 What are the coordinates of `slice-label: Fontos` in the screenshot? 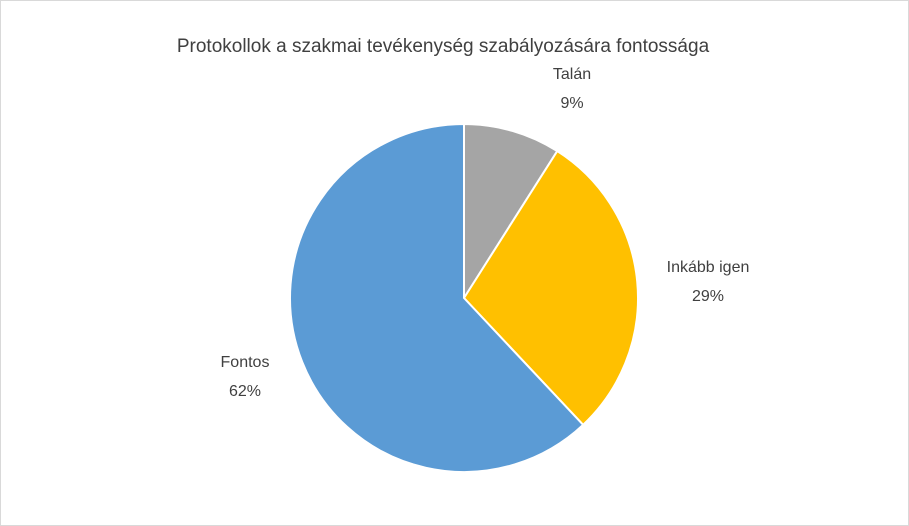 It's located at (245, 362).